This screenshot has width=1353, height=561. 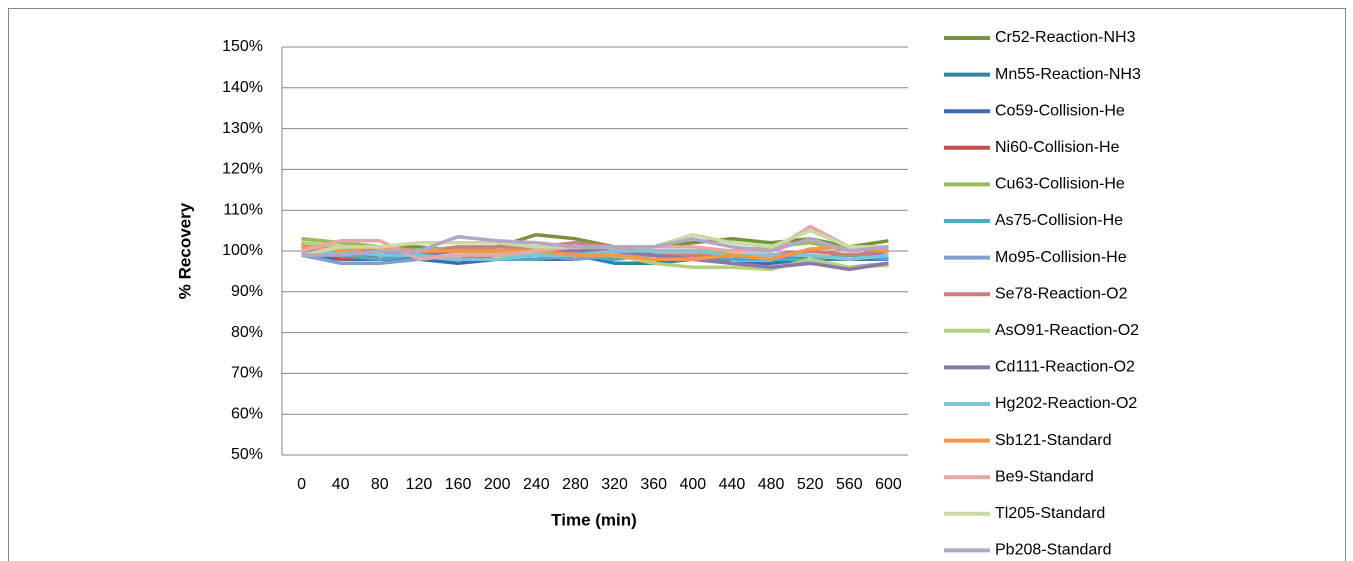 What do you see at coordinates (1067, 330) in the screenshot?
I see `legend-label: AsO91-Reaction-O2` at bounding box center [1067, 330].